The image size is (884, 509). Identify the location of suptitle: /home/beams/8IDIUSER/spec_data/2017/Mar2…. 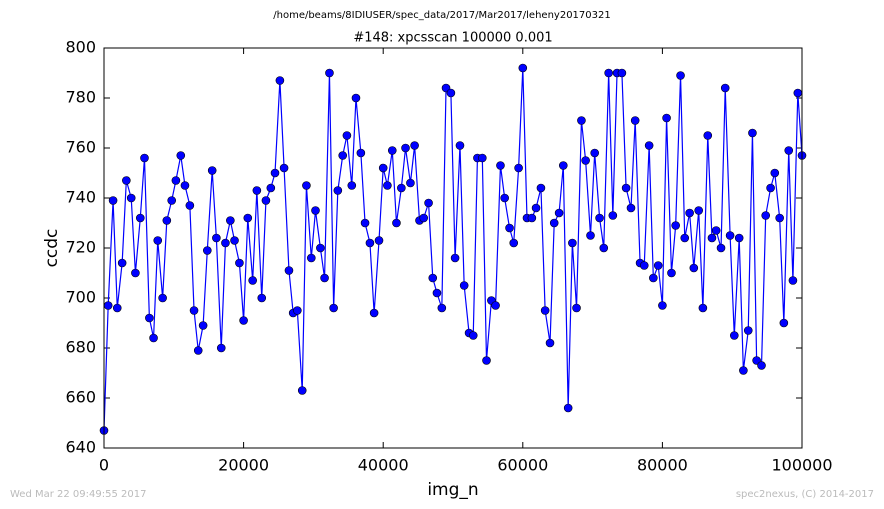
(441, 15).